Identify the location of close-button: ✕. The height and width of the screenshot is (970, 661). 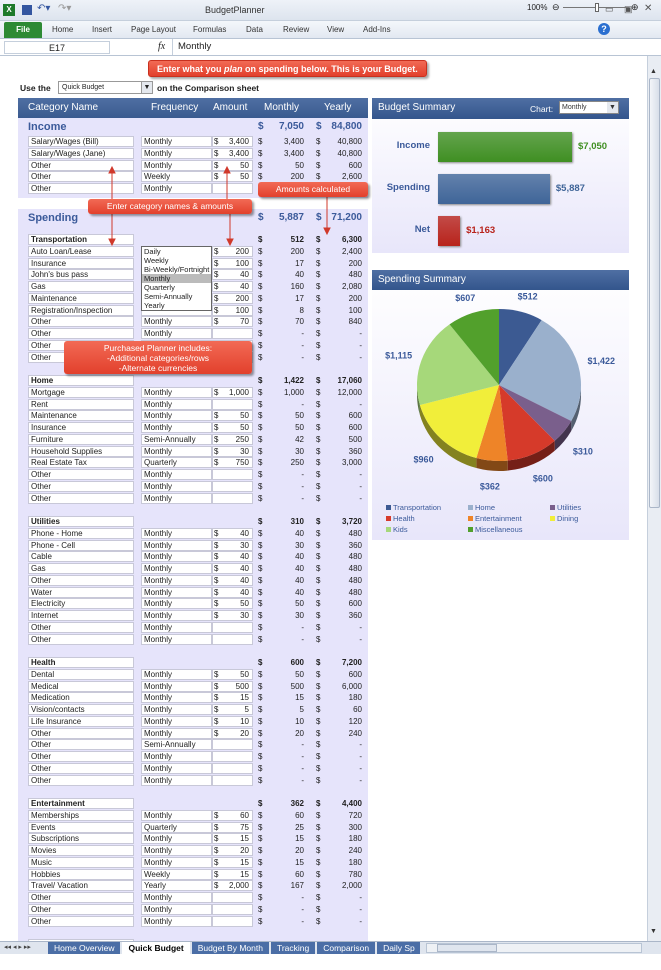
(648, 8).